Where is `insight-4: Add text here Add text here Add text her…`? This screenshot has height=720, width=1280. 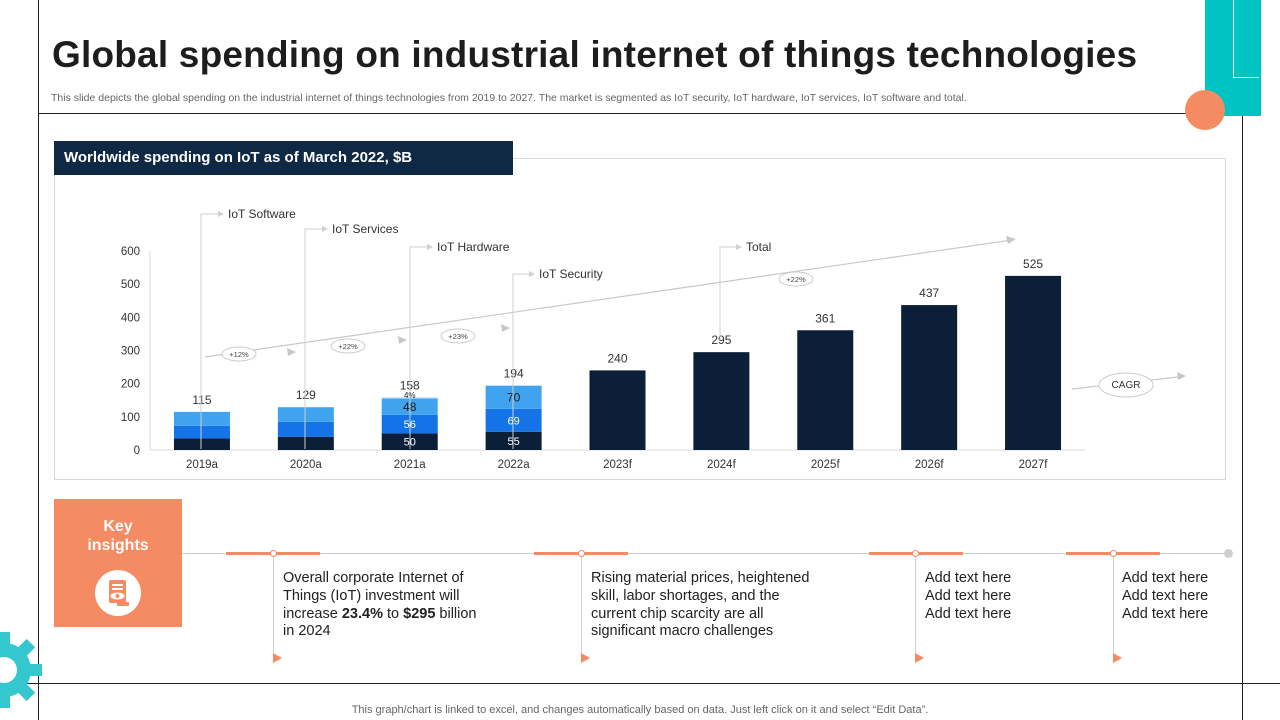
insight-4: Add text here Add text here Add text her… is located at coordinates (1179, 596).